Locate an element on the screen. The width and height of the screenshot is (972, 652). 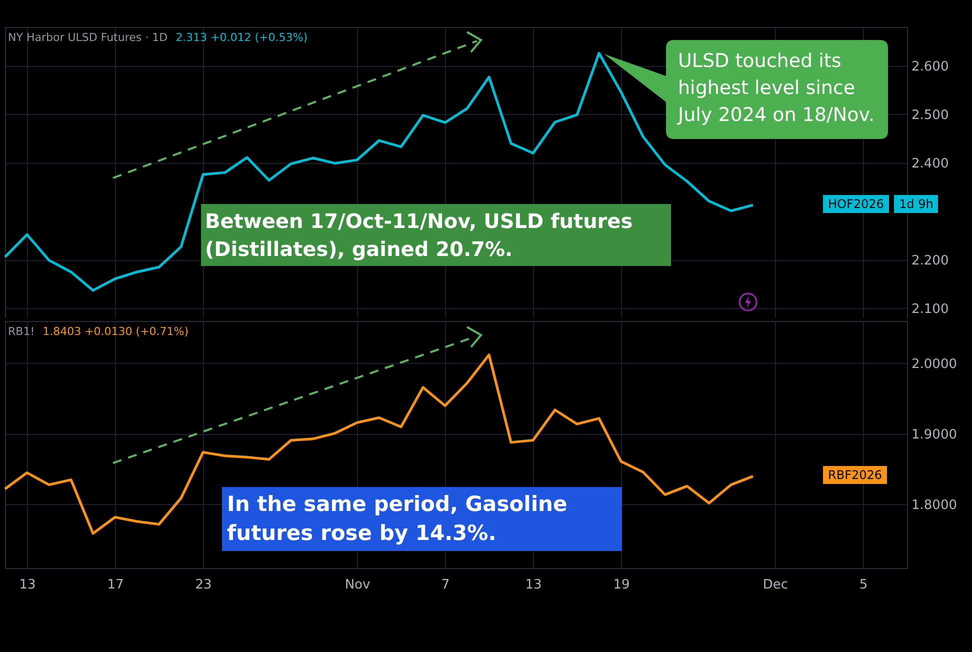
x-tick-label: 19 is located at coordinates (621, 585).